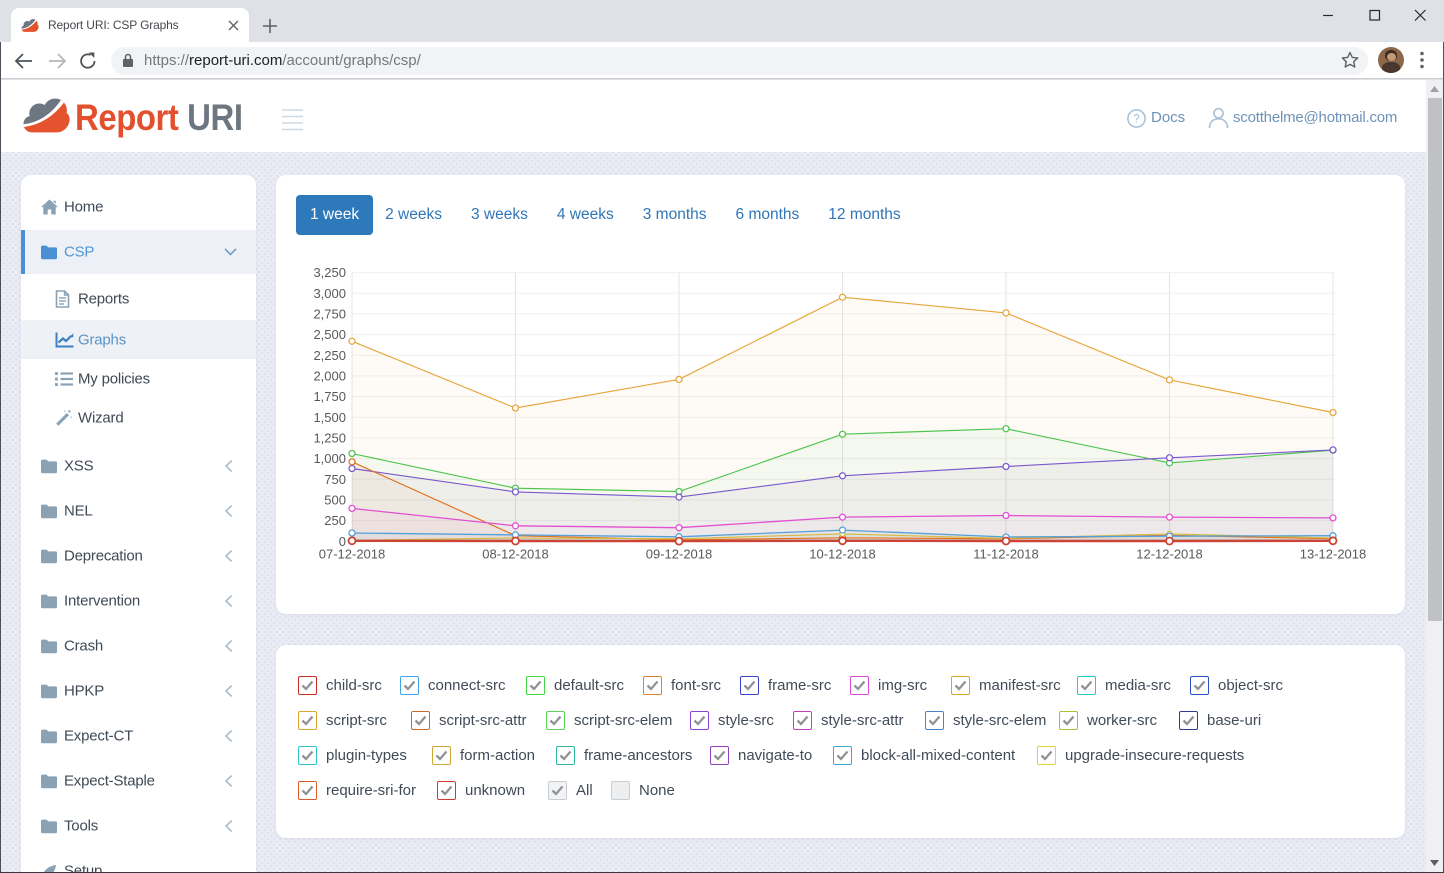  Describe the element at coordinates (335, 500) in the screenshot. I see `svg-text: 500` at that location.